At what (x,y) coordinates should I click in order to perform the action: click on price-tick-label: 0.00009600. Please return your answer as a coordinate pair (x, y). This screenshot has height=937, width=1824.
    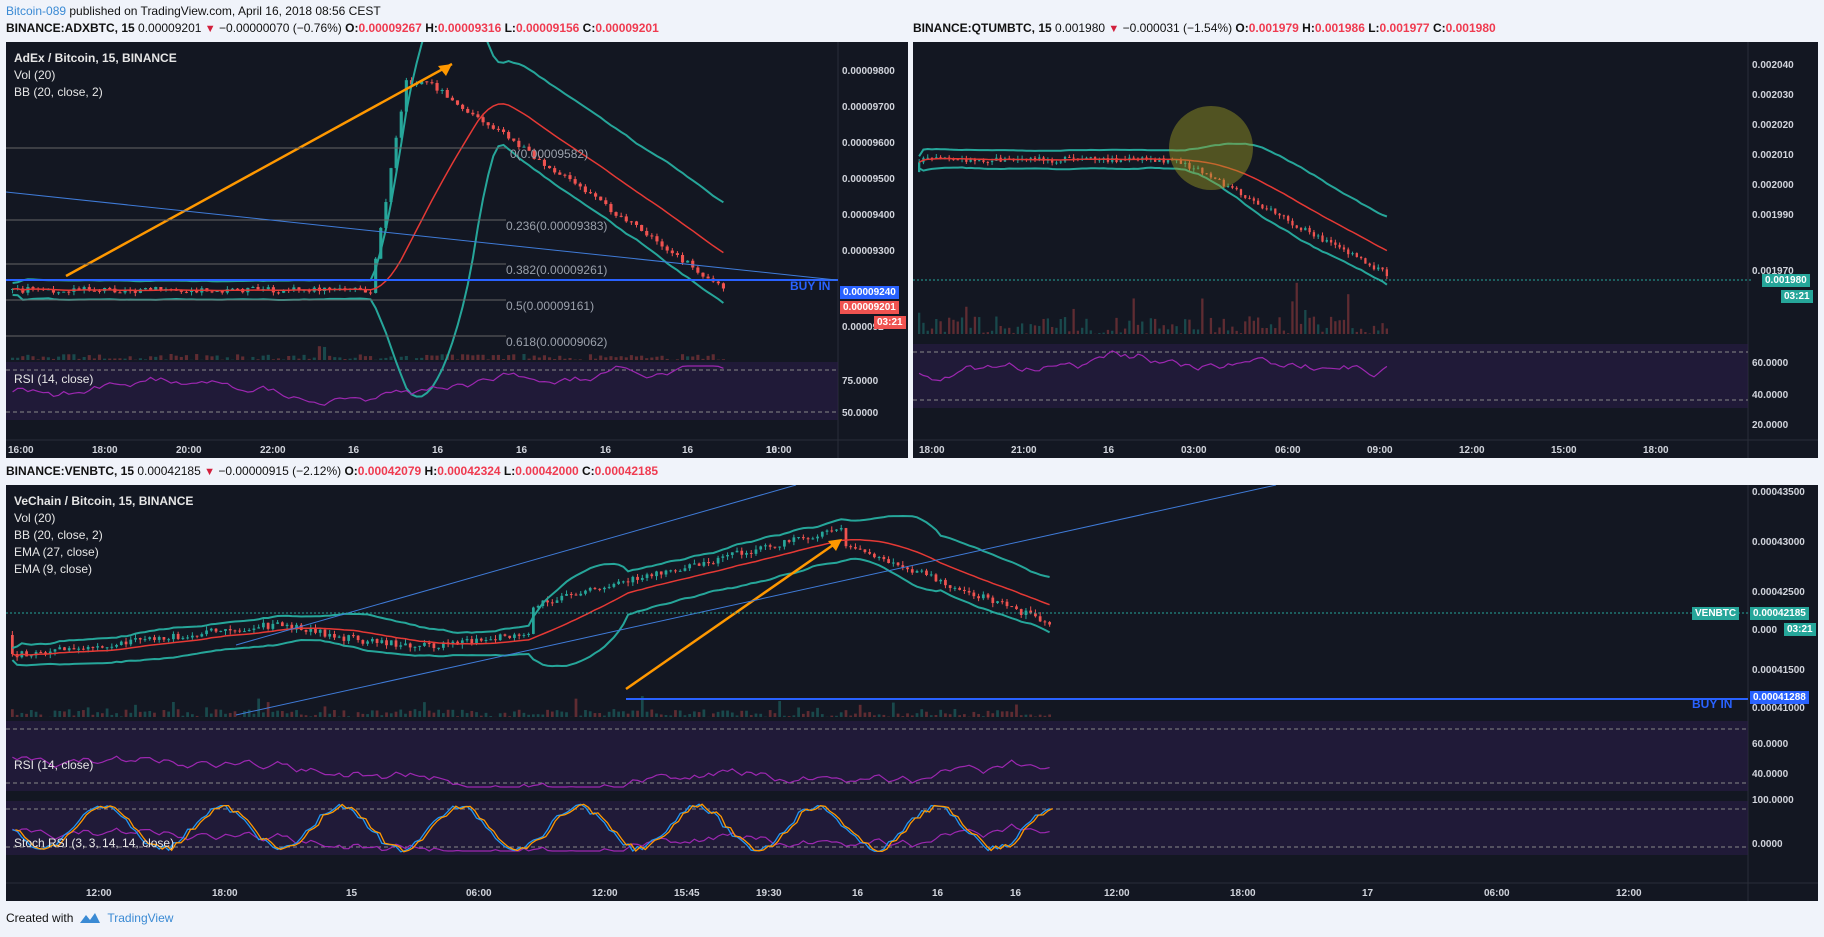
    Looking at the image, I should click on (868, 143).